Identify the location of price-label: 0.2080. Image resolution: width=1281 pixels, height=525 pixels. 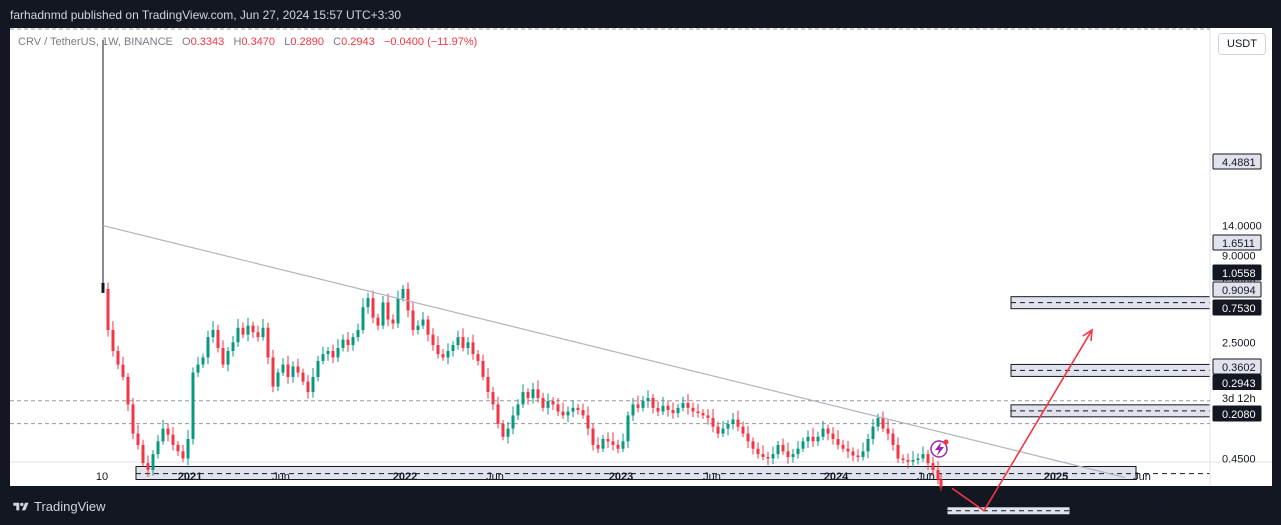
(1237, 413).